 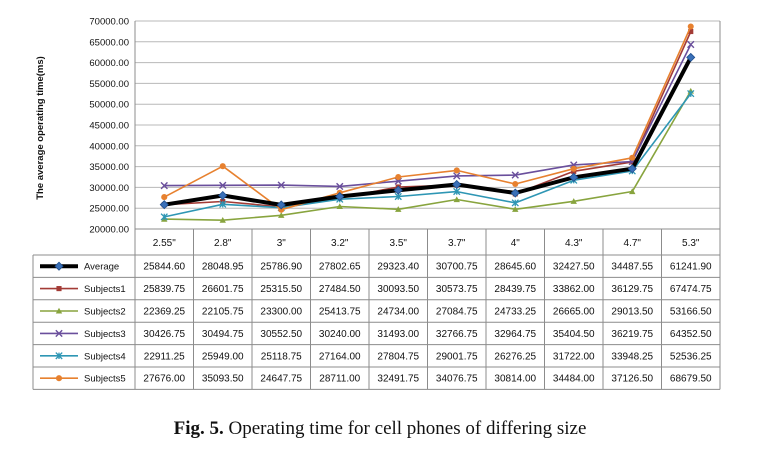 What do you see at coordinates (281, 289) in the screenshot?
I see `table-cell-value: 25315.50` at bounding box center [281, 289].